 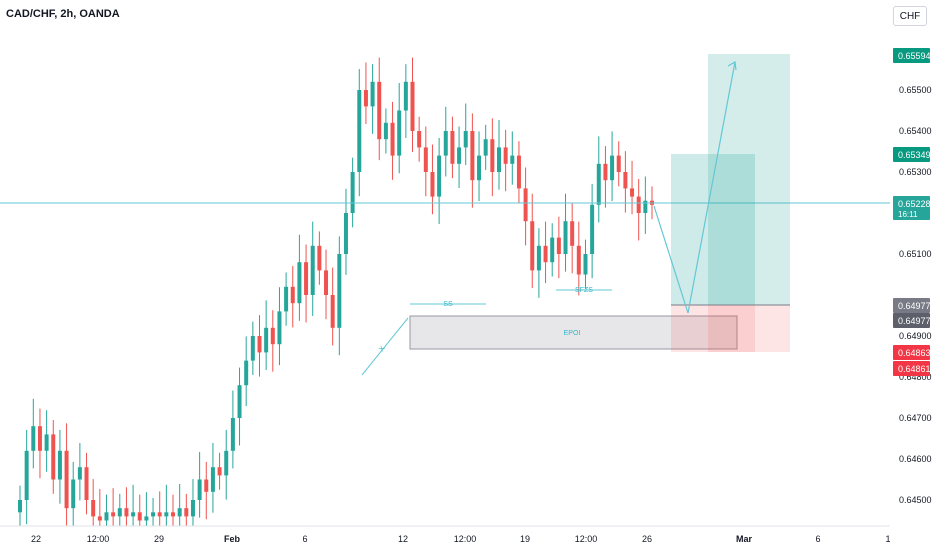 What do you see at coordinates (98, 539) in the screenshot?
I see `time-tick-label: 12:00` at bounding box center [98, 539].